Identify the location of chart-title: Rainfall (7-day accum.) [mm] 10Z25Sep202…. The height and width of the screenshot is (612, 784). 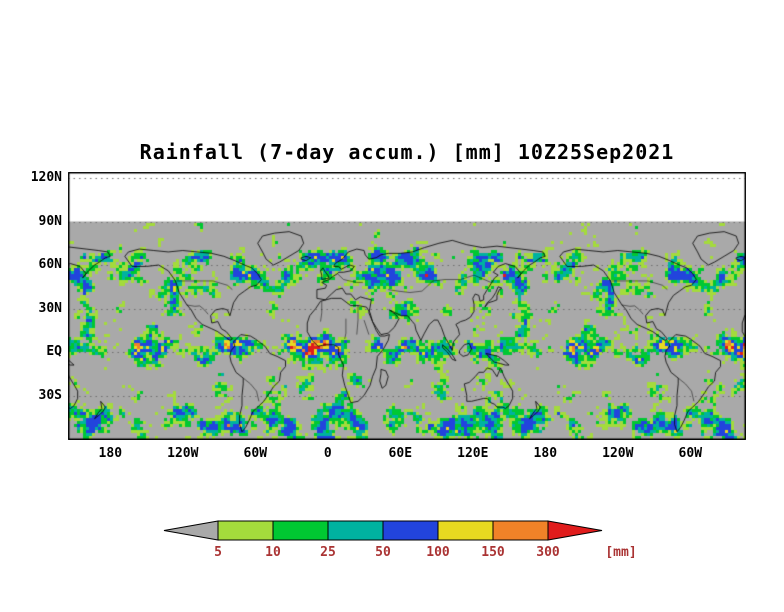
(407, 152).